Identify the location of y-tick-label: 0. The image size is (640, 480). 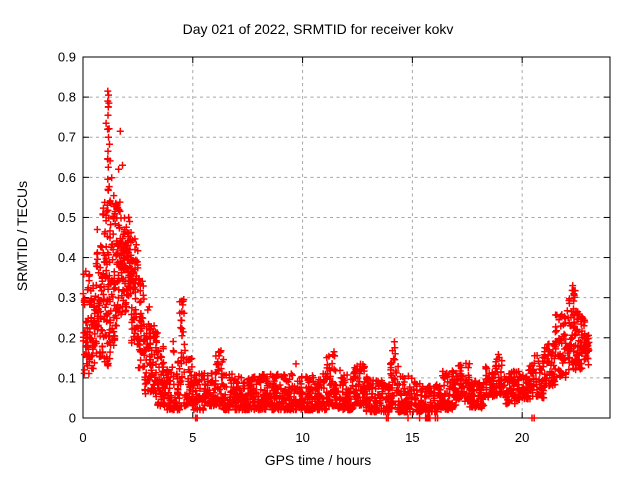
(72, 418).